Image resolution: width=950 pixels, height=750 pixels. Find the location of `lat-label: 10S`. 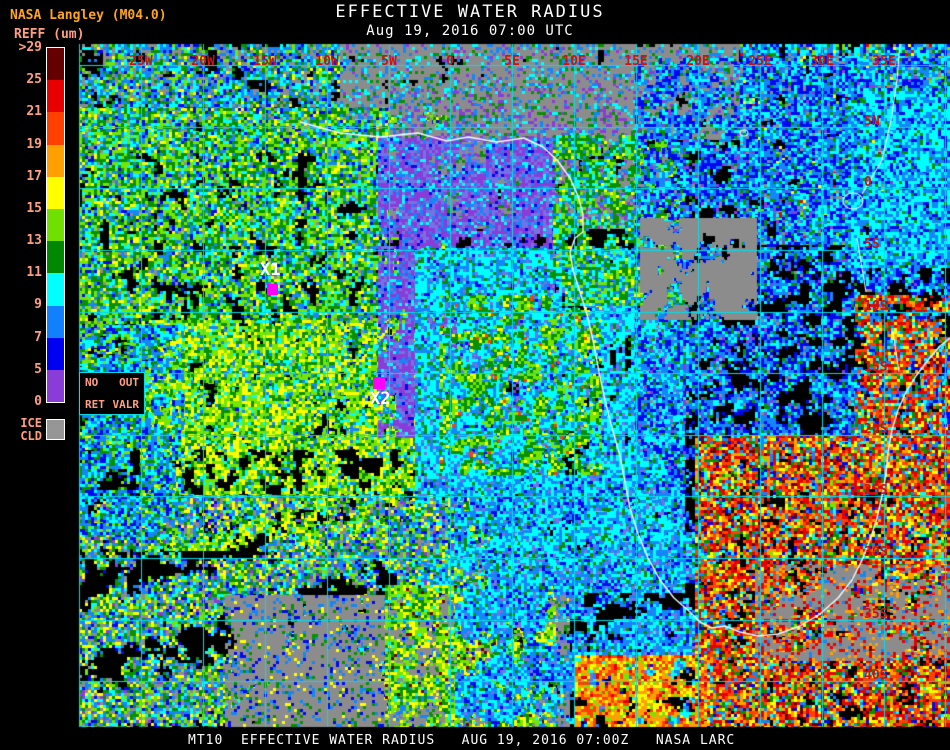

lat-label: 10S is located at coordinates (876, 306).